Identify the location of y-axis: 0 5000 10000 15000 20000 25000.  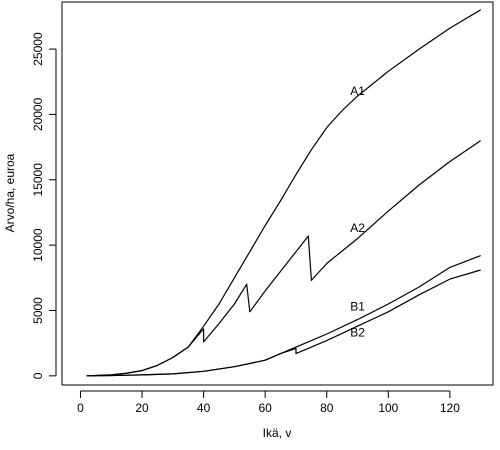
(44, 205).